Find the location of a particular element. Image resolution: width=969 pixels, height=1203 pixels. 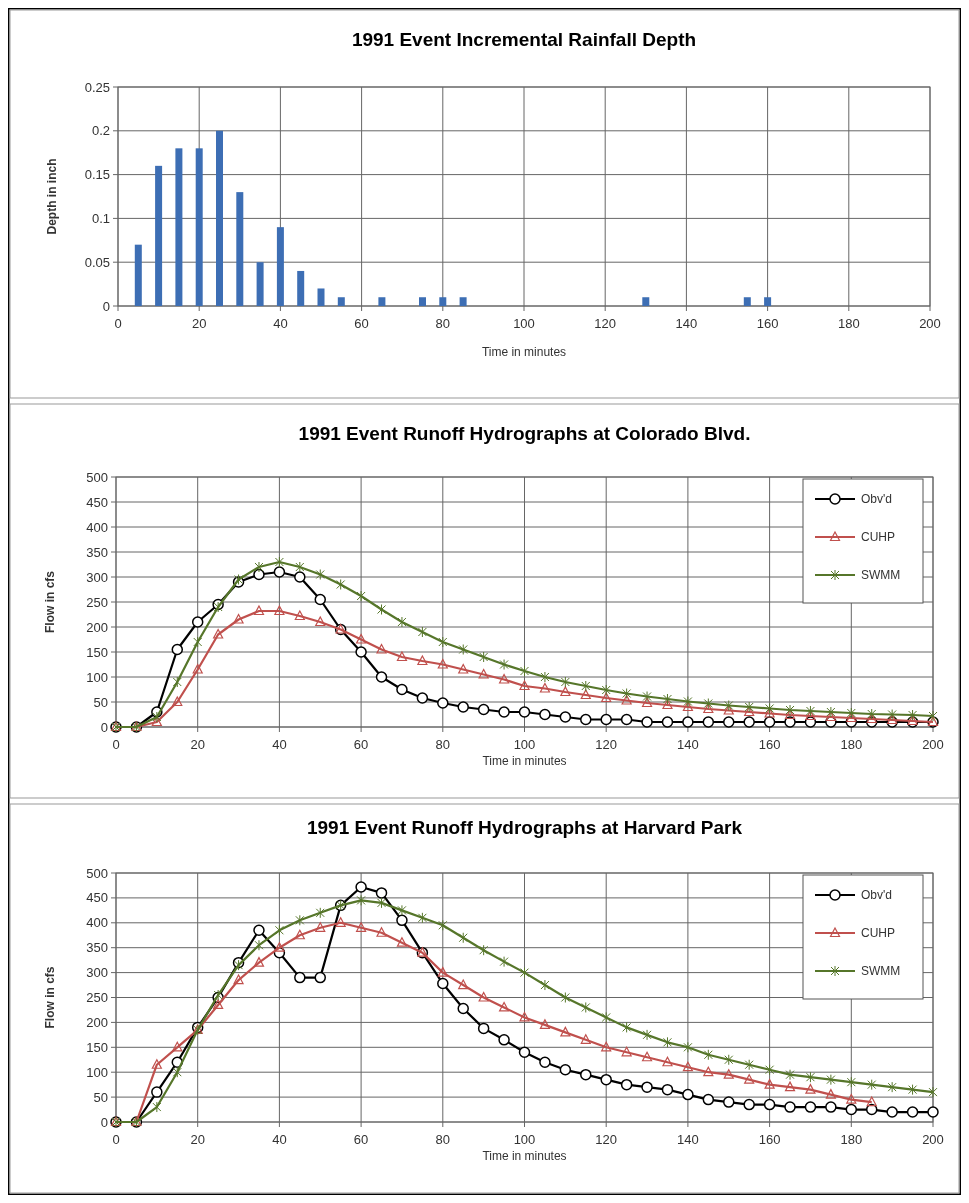

y-tick-label: 0.15 is located at coordinates (97, 175).